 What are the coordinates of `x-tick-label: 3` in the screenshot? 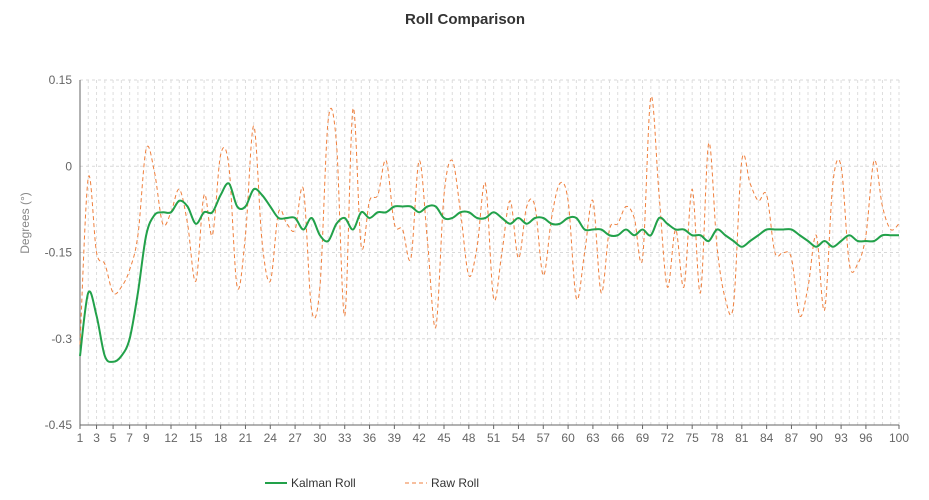 It's located at (96, 438).